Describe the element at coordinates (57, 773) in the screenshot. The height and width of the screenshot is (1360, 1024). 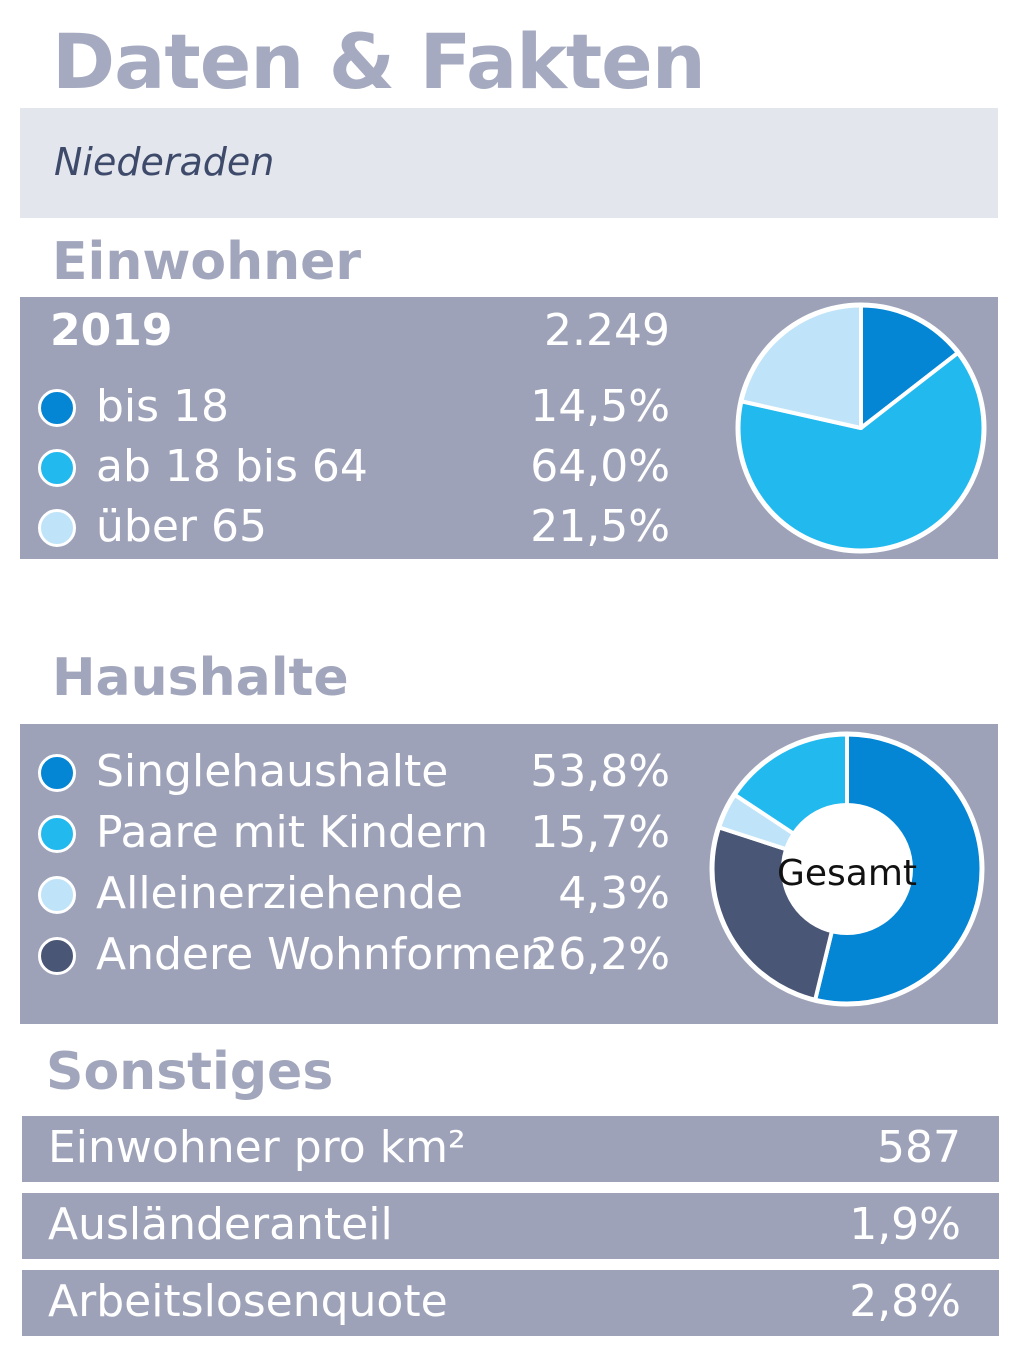
I see `legend-dot-singlehaushalte` at that location.